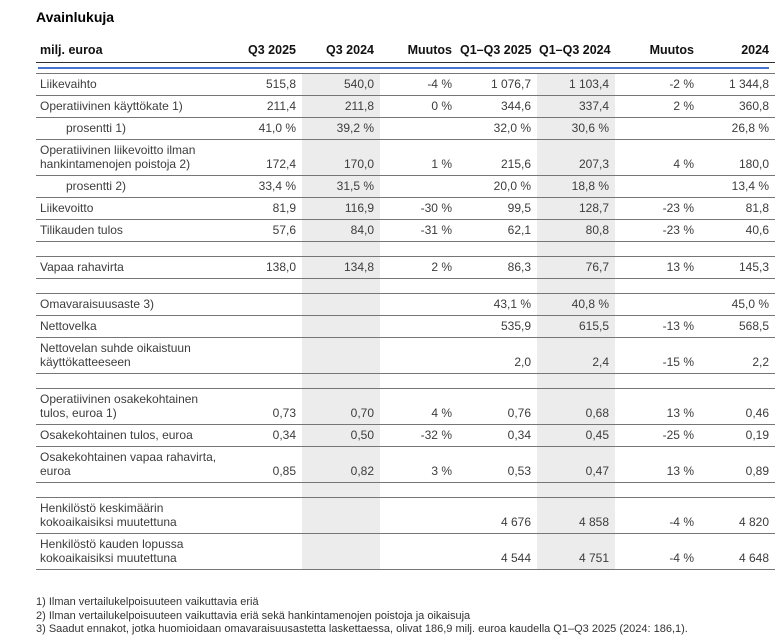  I want to click on column-header-1: Q3 2025, so click(262, 50).